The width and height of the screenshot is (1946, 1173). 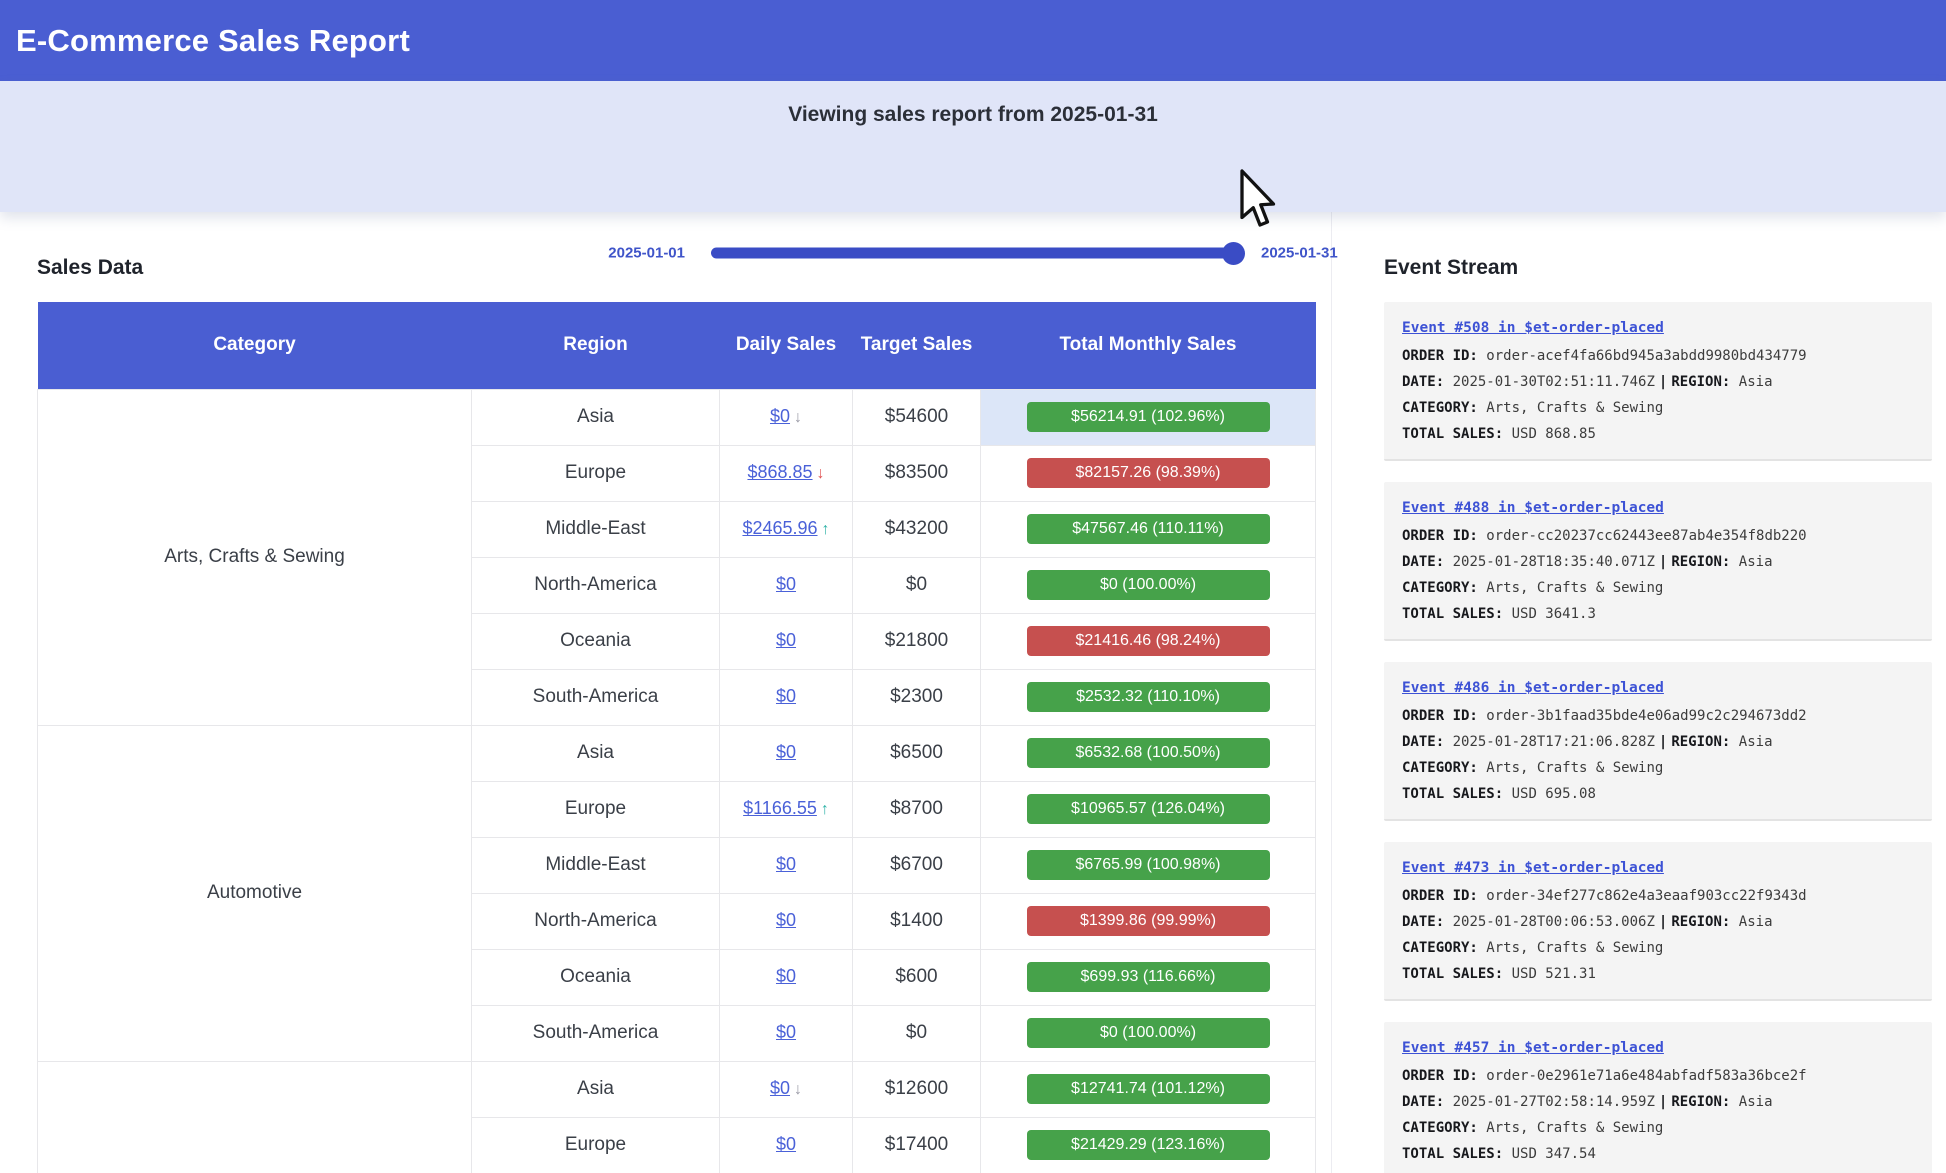 I want to click on table-row: South-America $0 $0 $0 (100.00%), so click(x=677, y=1033).